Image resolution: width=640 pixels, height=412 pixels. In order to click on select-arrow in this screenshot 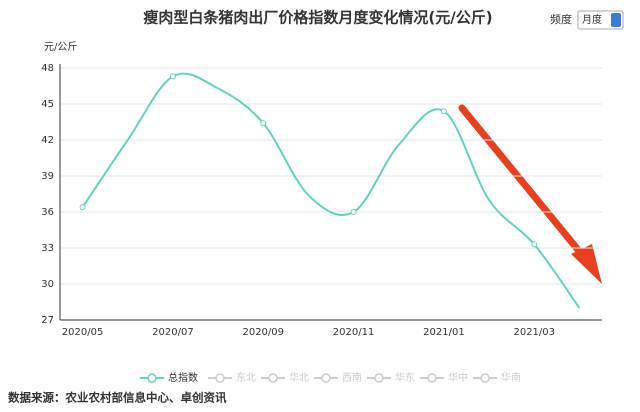, I will do `click(616, 20)`.